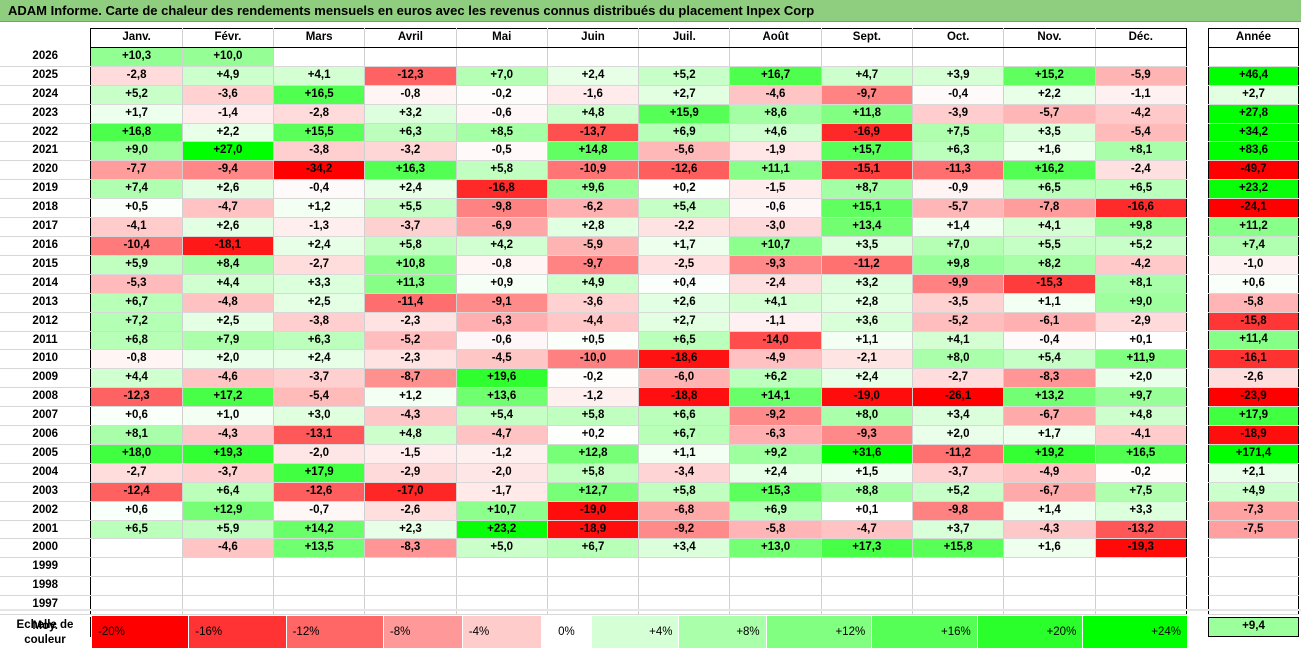  Describe the element at coordinates (635, 632) in the screenshot. I see `scale-stop: +4%` at that location.